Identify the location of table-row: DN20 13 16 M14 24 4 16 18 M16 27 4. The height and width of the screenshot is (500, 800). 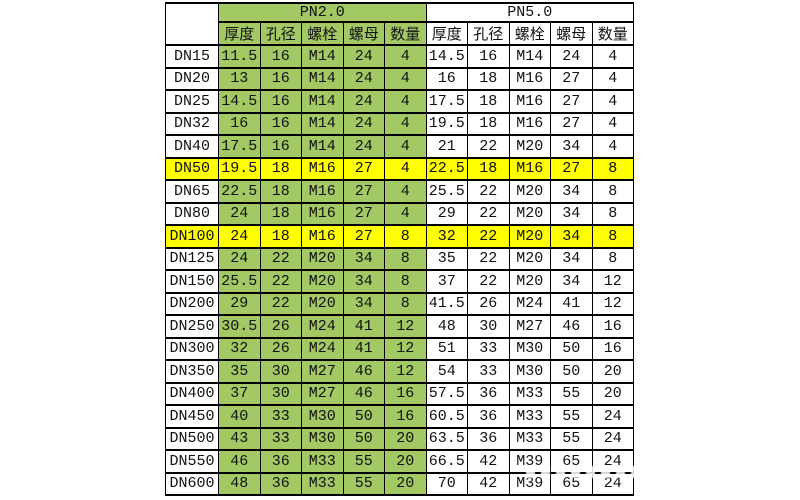
(399, 78).